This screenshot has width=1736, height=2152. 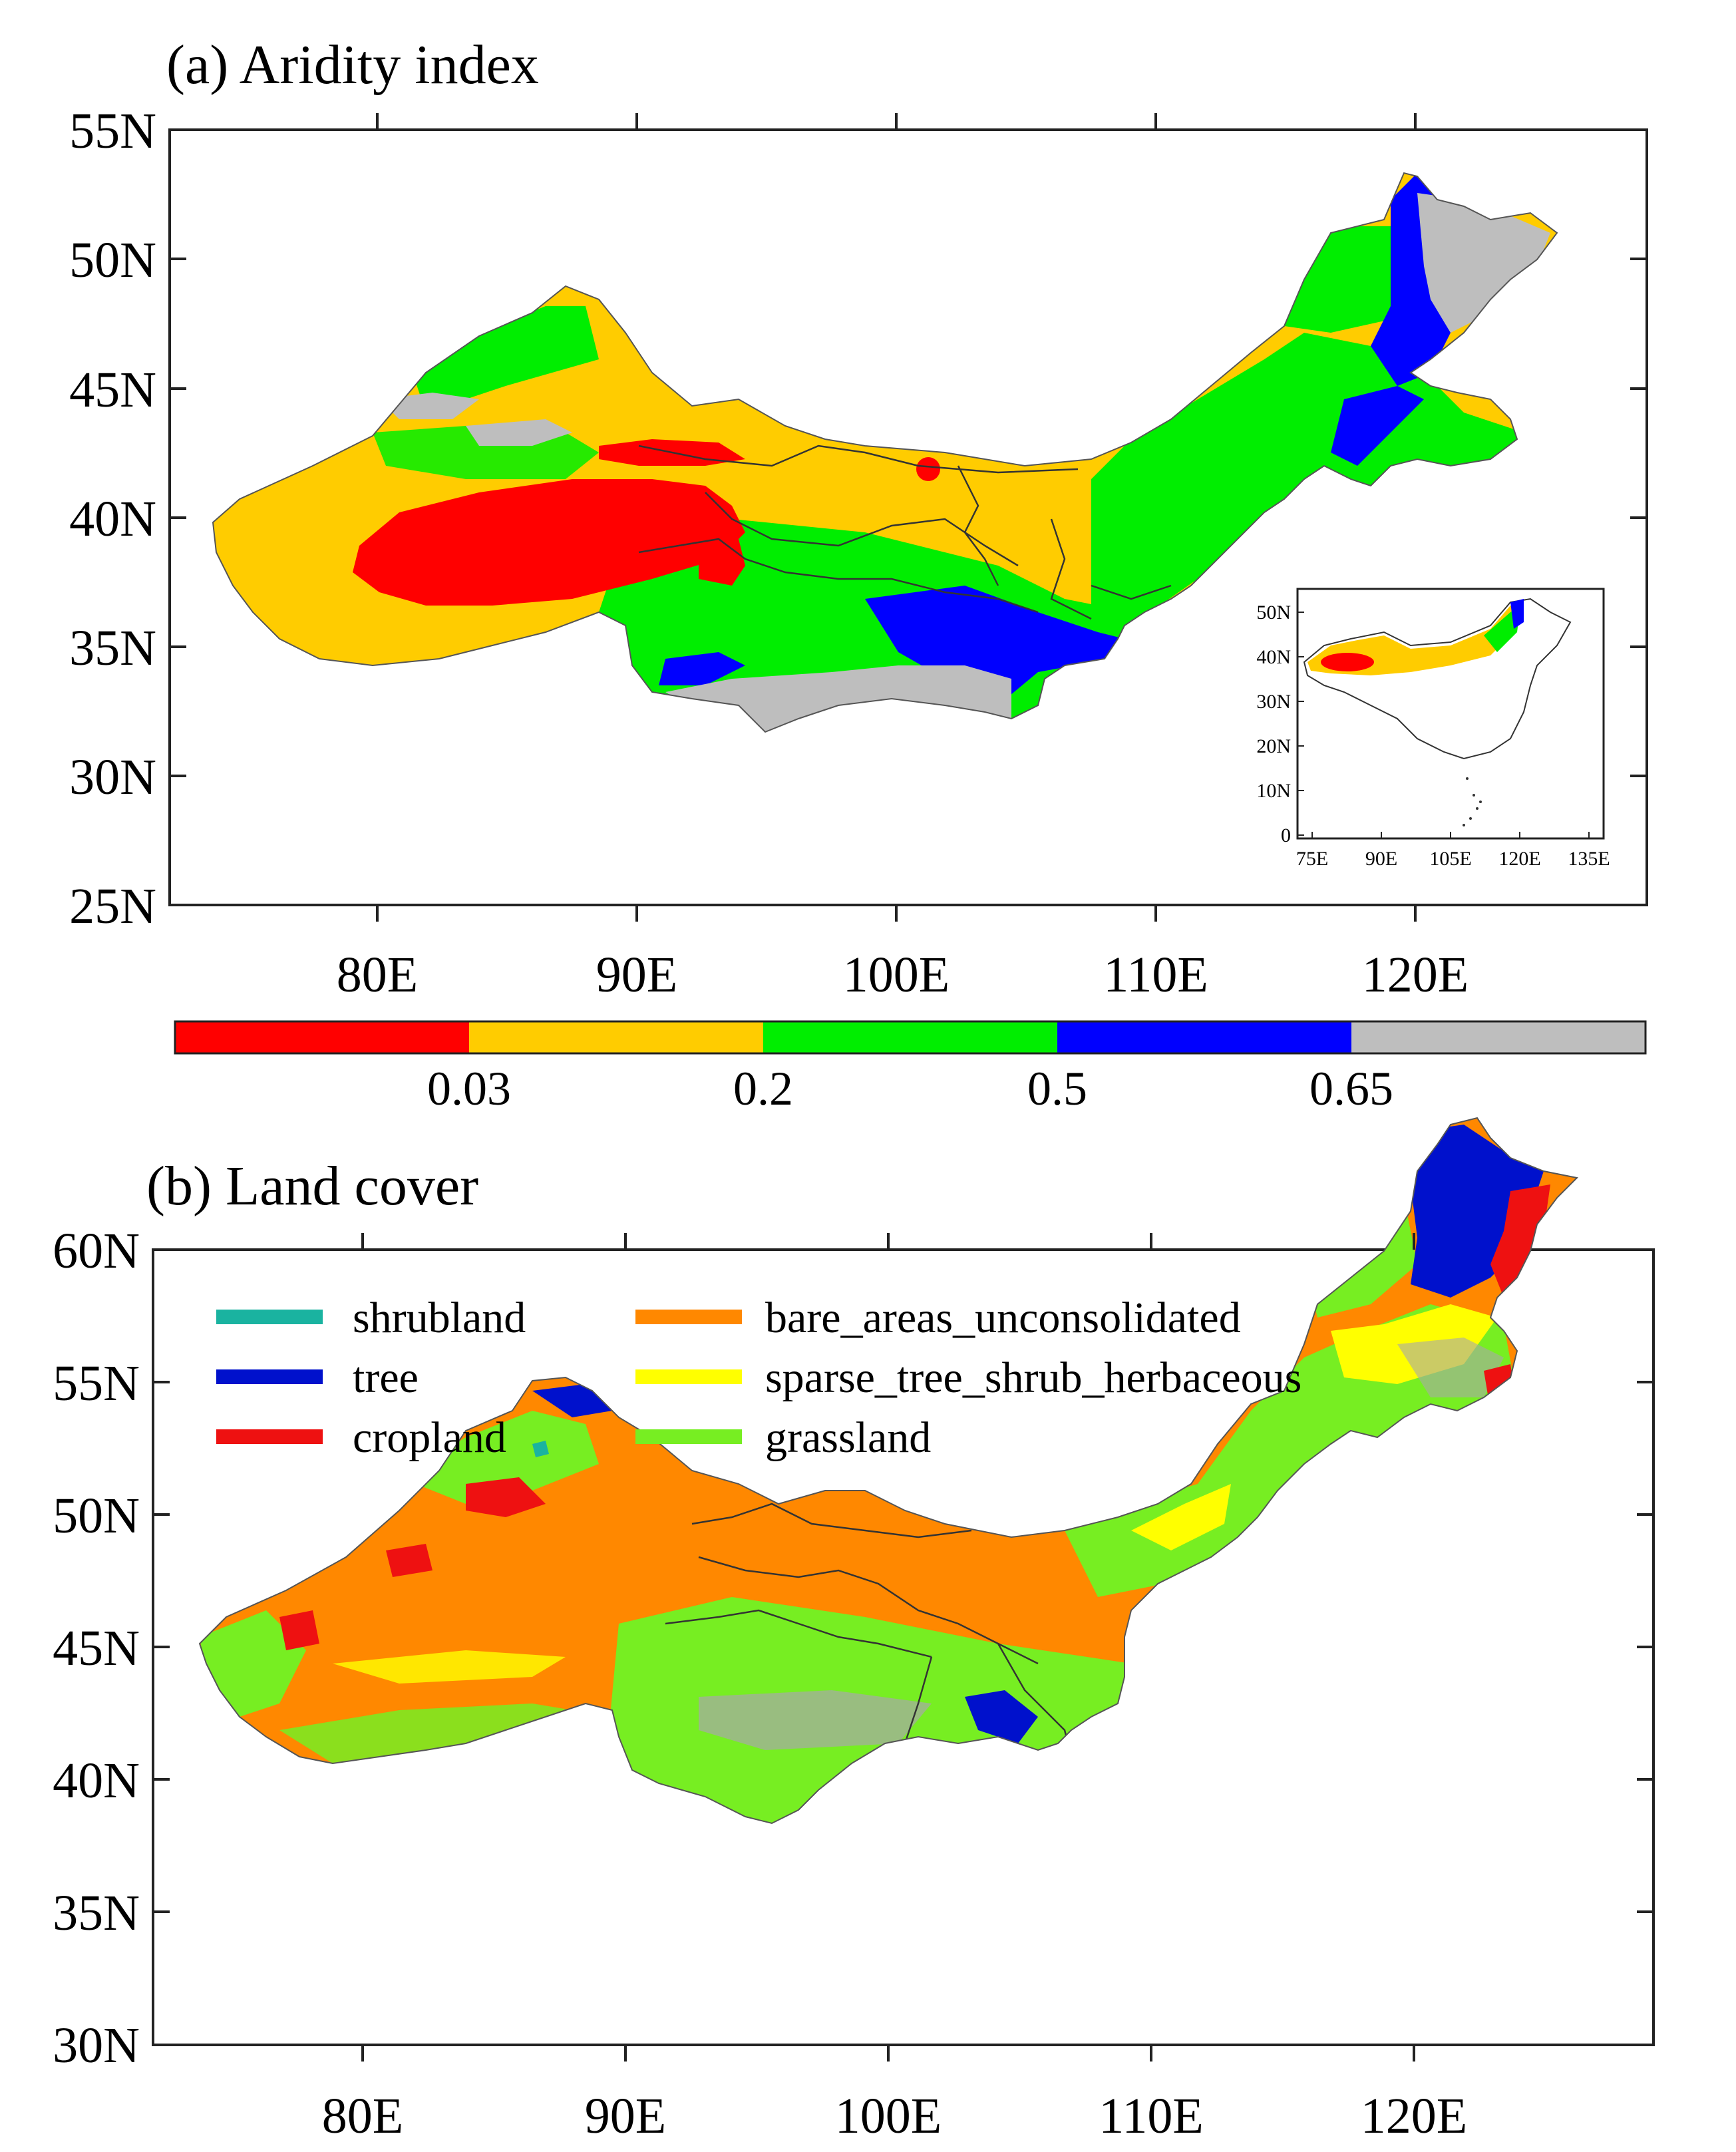 What do you see at coordinates (688, 1376) in the screenshot?
I see `legend-swatch-sparse` at bounding box center [688, 1376].